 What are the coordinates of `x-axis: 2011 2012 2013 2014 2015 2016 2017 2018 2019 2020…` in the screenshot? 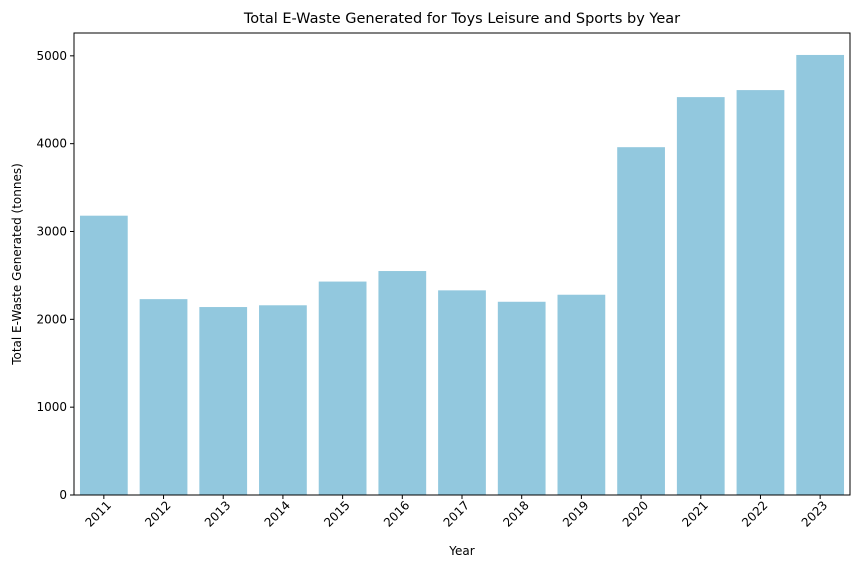 It's located at (456, 512).